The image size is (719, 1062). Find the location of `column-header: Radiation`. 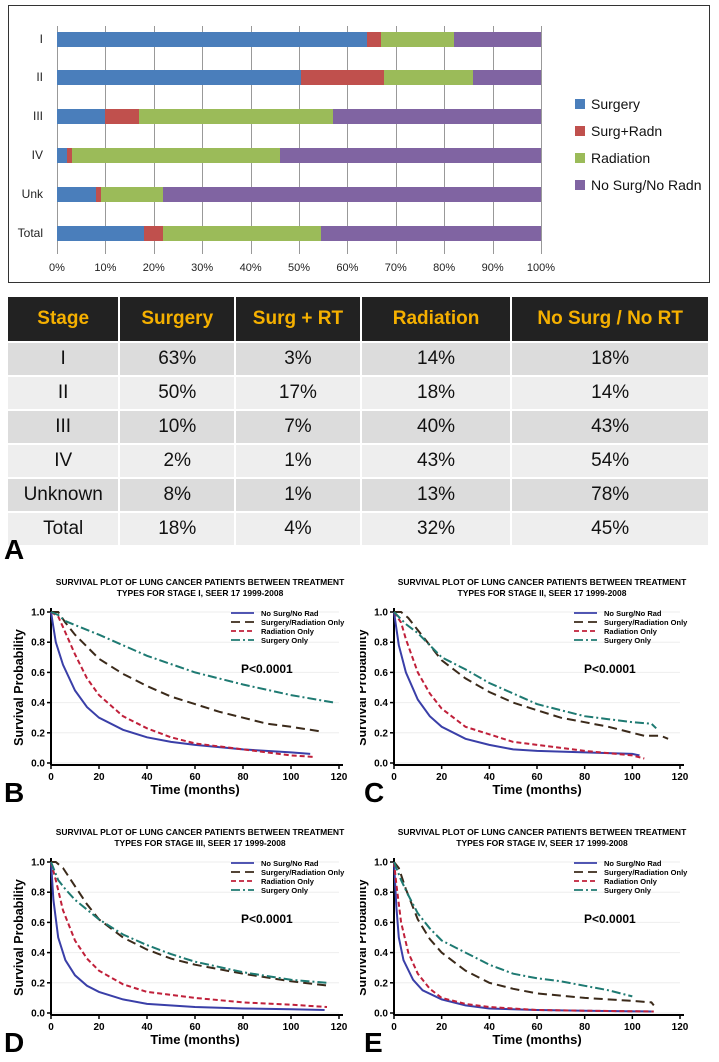

column-header: Radiation is located at coordinates (436, 319).